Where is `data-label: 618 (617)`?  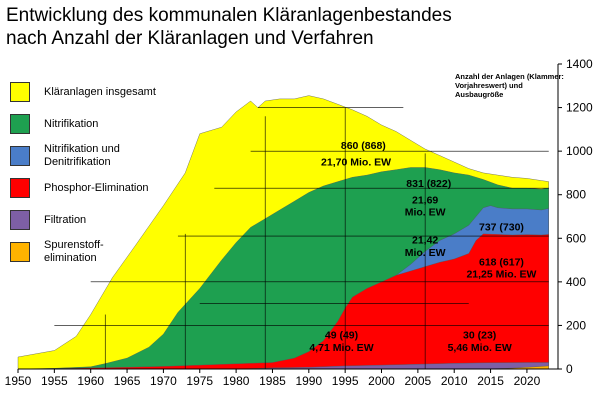 data-label: 618 (617) is located at coordinates (501, 263).